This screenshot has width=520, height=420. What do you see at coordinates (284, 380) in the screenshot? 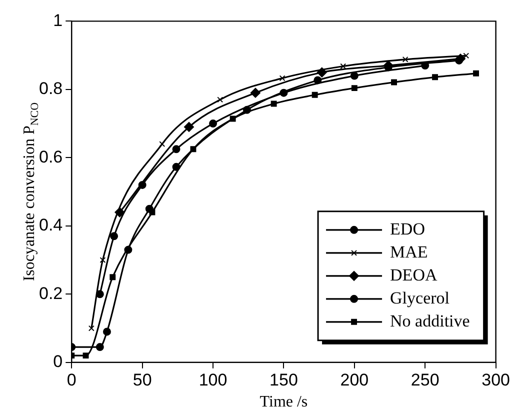
I see `x-tick-label: 150` at bounding box center [284, 380].